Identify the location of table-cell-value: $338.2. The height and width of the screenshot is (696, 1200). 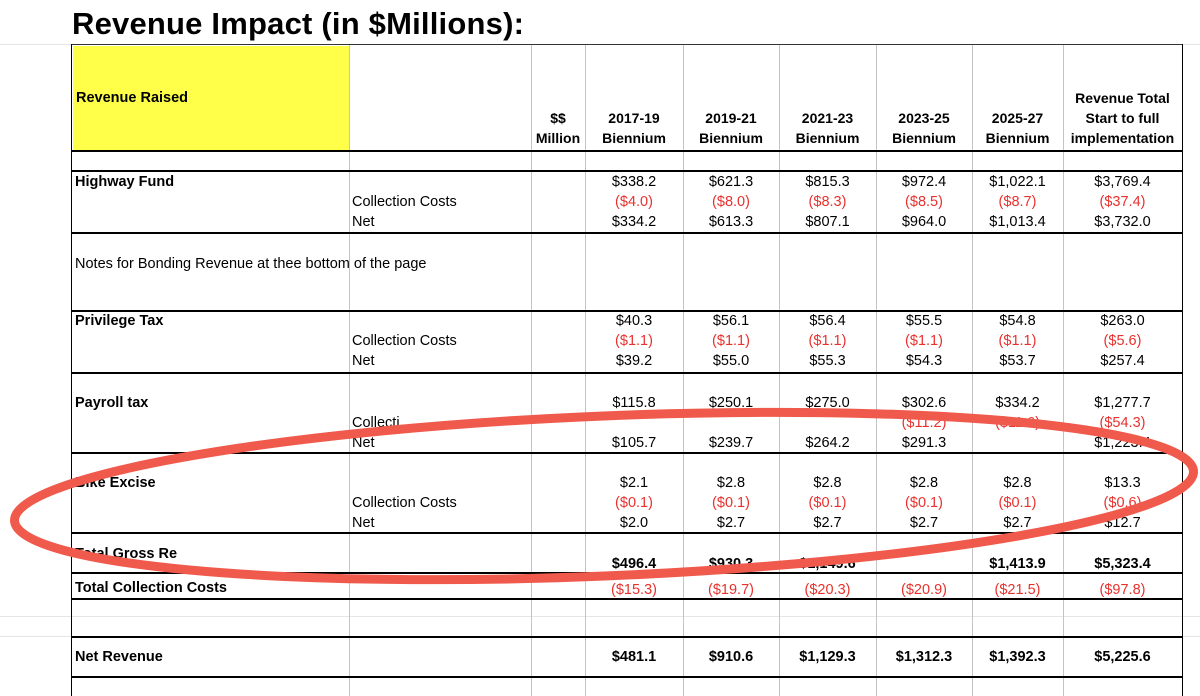
(634, 182).